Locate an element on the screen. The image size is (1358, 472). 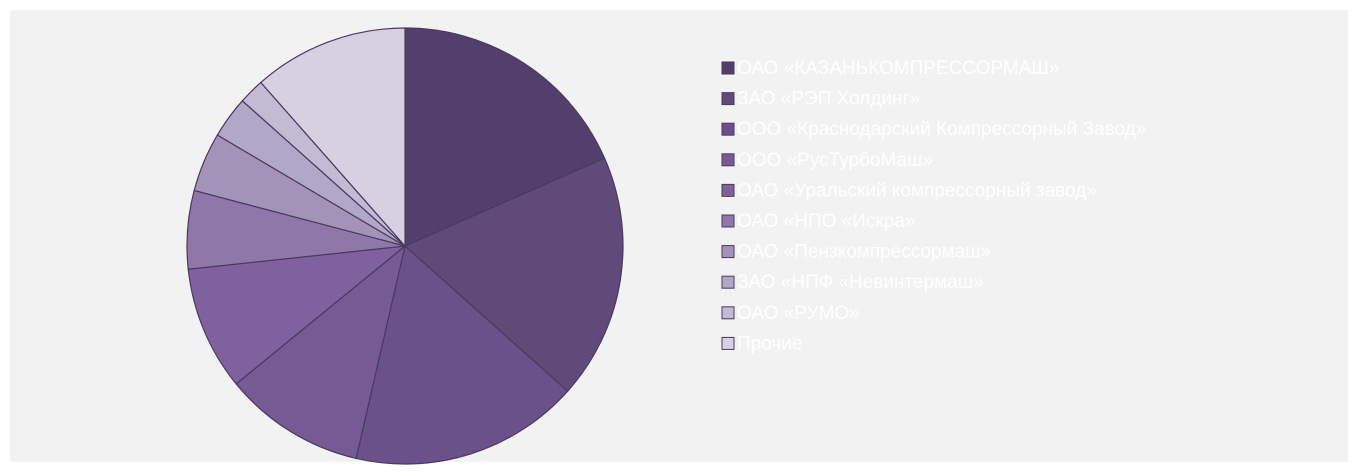
legend-label: ОАО «Пензкомпрессормаш» is located at coordinates (864, 252).